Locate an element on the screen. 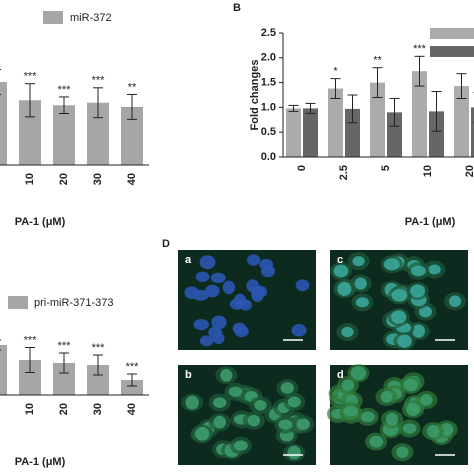 This screenshot has width=474, height=474. x-tick-label: 5 is located at coordinates (386, 168).